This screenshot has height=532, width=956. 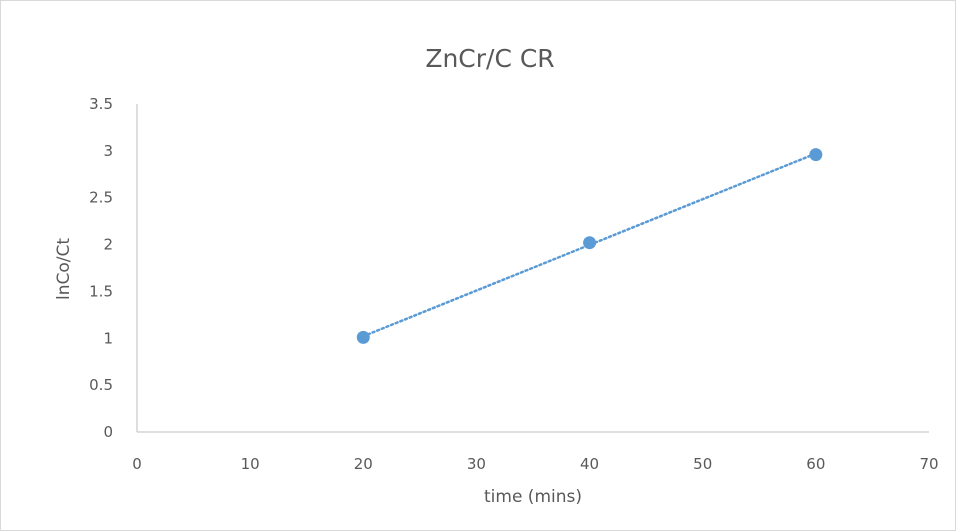 What do you see at coordinates (928, 464) in the screenshot?
I see `x-tick-label: 70` at bounding box center [928, 464].